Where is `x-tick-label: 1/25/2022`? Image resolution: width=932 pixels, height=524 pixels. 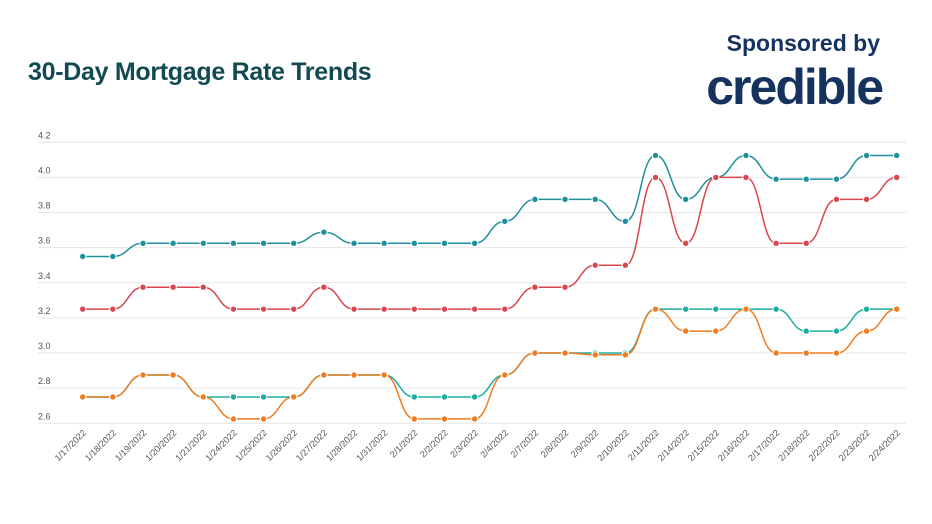 x-tick-label: 1/25/2022 is located at coordinates (251, 445).